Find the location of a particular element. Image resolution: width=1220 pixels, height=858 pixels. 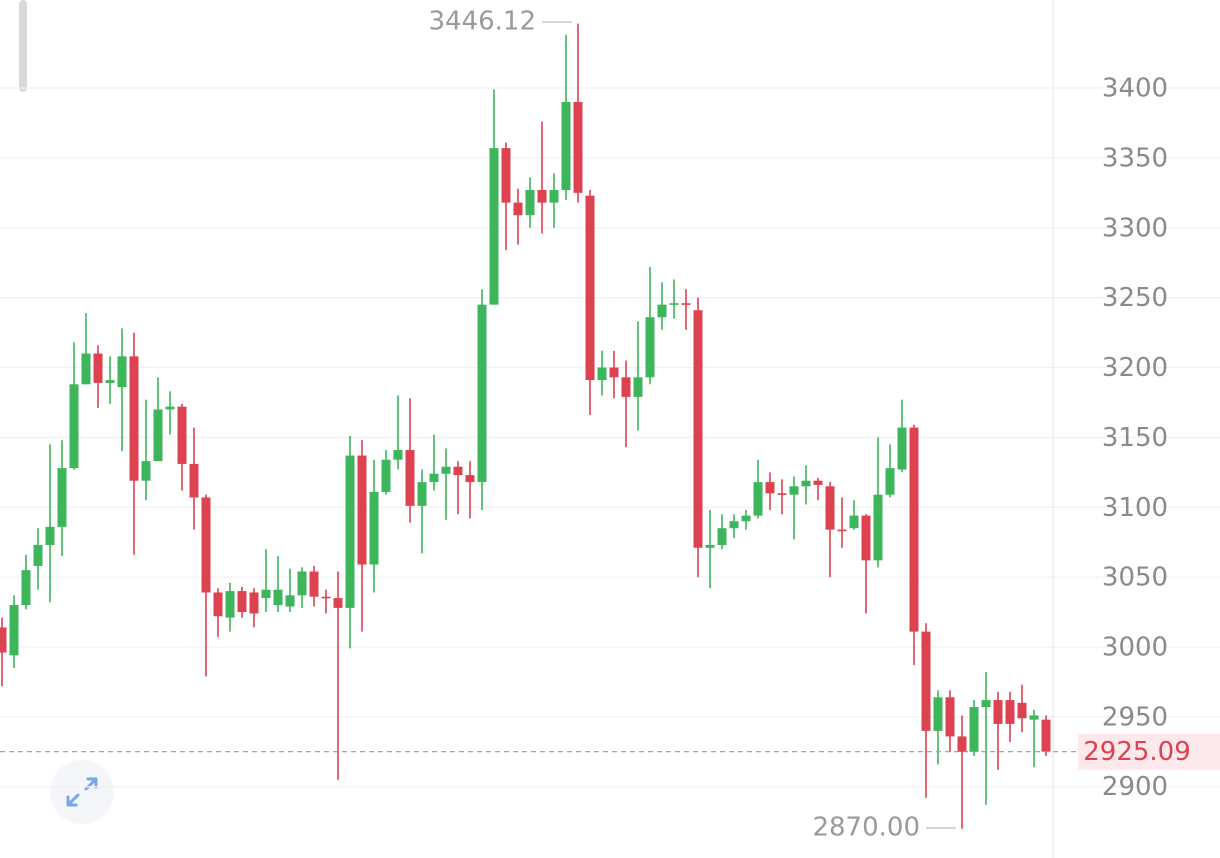

y-tick-label: 3100 is located at coordinates (1135, 508).